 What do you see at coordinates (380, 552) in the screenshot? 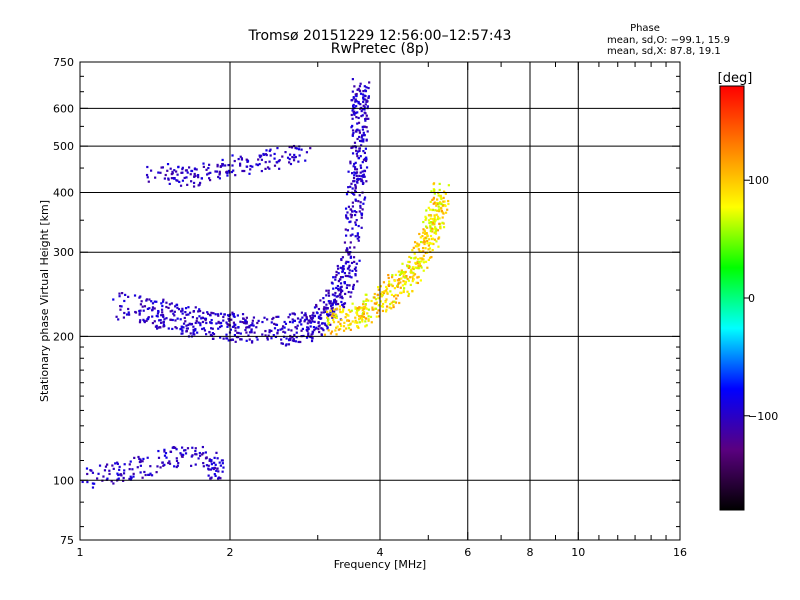
I see `x-tick-label: 4` at bounding box center [380, 552].